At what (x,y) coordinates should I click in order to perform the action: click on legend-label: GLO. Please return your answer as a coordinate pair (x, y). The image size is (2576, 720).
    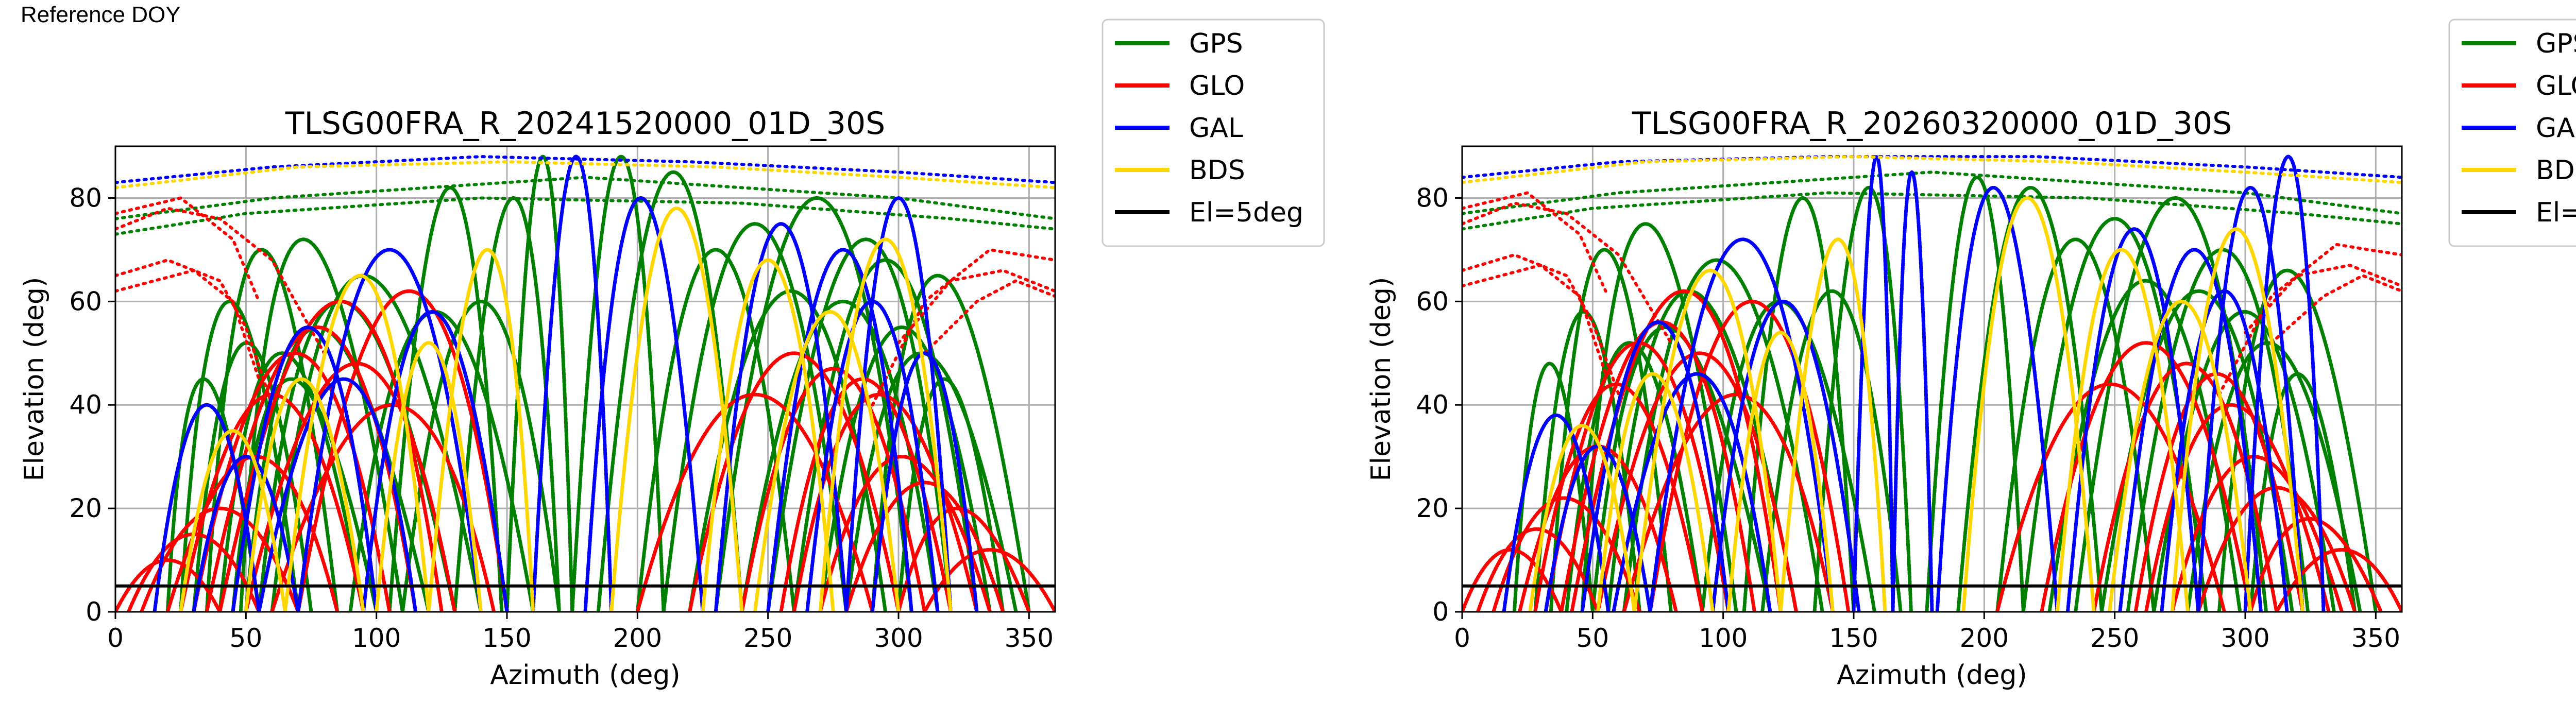
    Looking at the image, I should click on (1217, 86).